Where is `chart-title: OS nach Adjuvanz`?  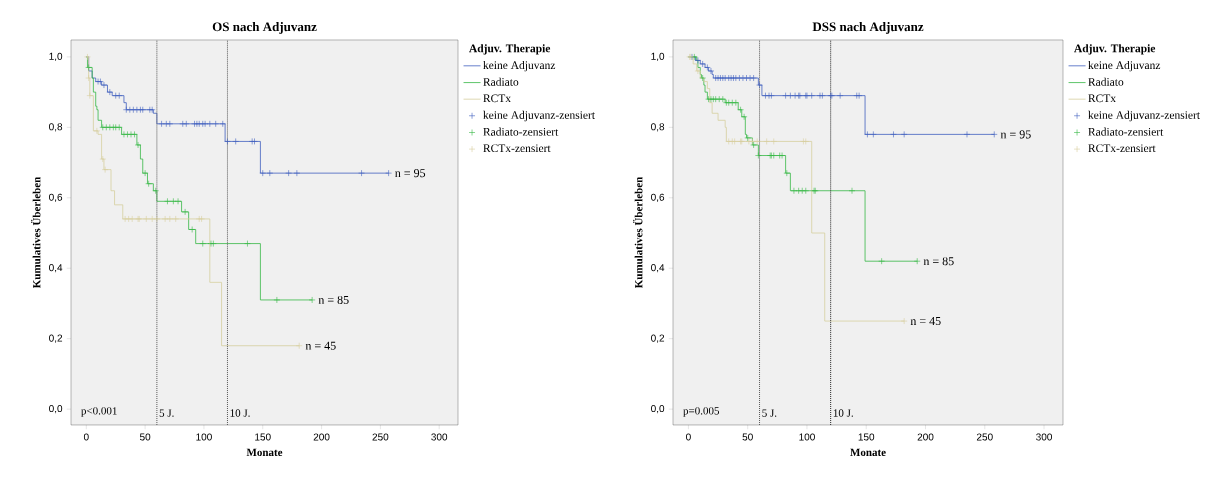
chart-title: OS nach Adjuvanz is located at coordinates (264, 28).